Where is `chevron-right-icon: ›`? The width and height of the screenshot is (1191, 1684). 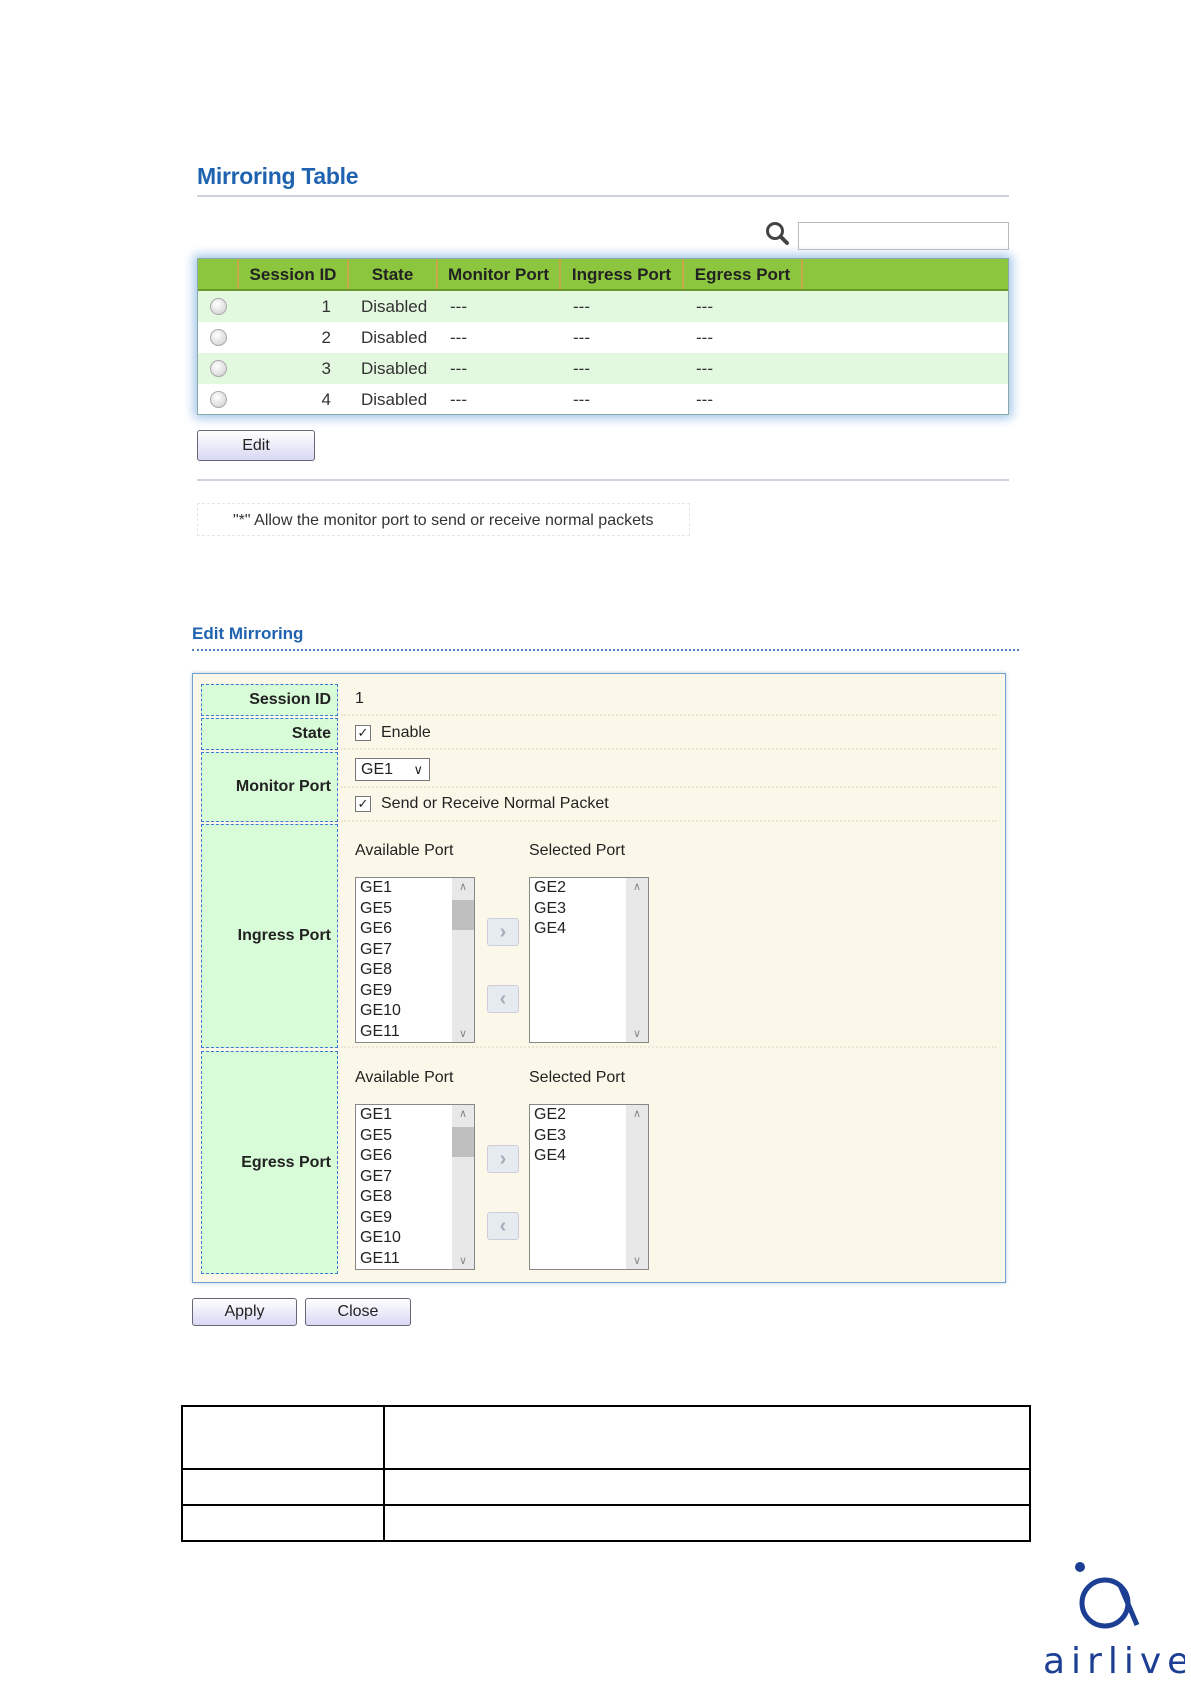 chevron-right-icon: › is located at coordinates (503, 932).